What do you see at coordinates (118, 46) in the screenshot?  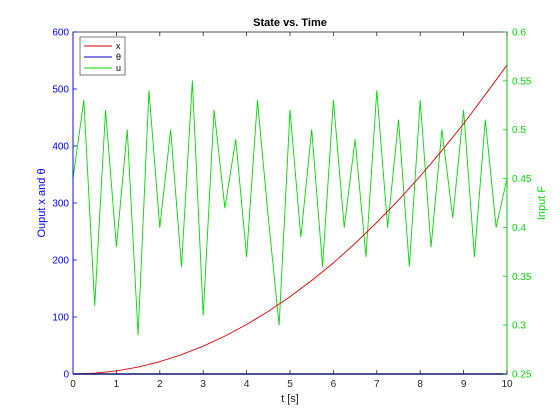 I see `legend-label-x: x` at bounding box center [118, 46].